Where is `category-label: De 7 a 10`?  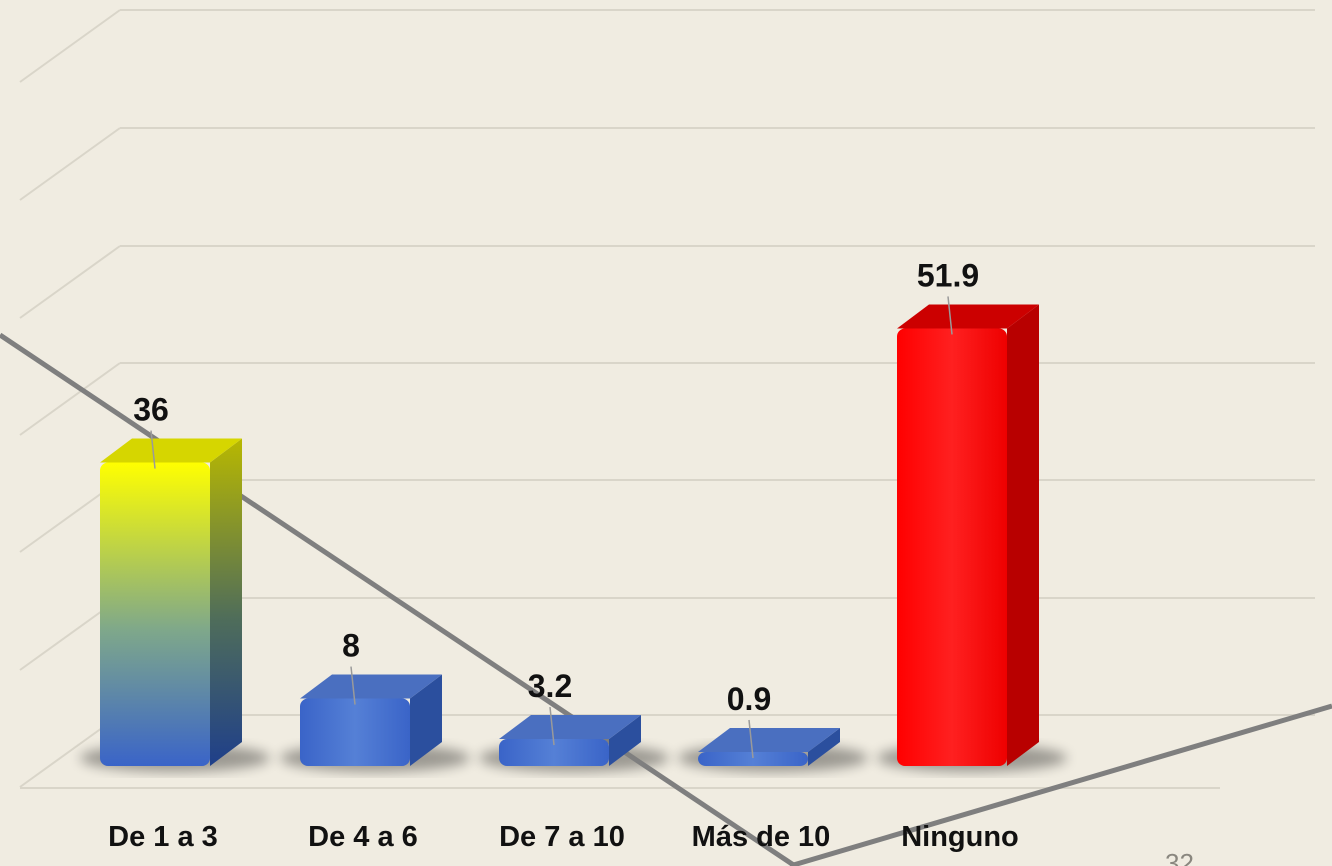 category-label: De 7 a 10 is located at coordinates (562, 837).